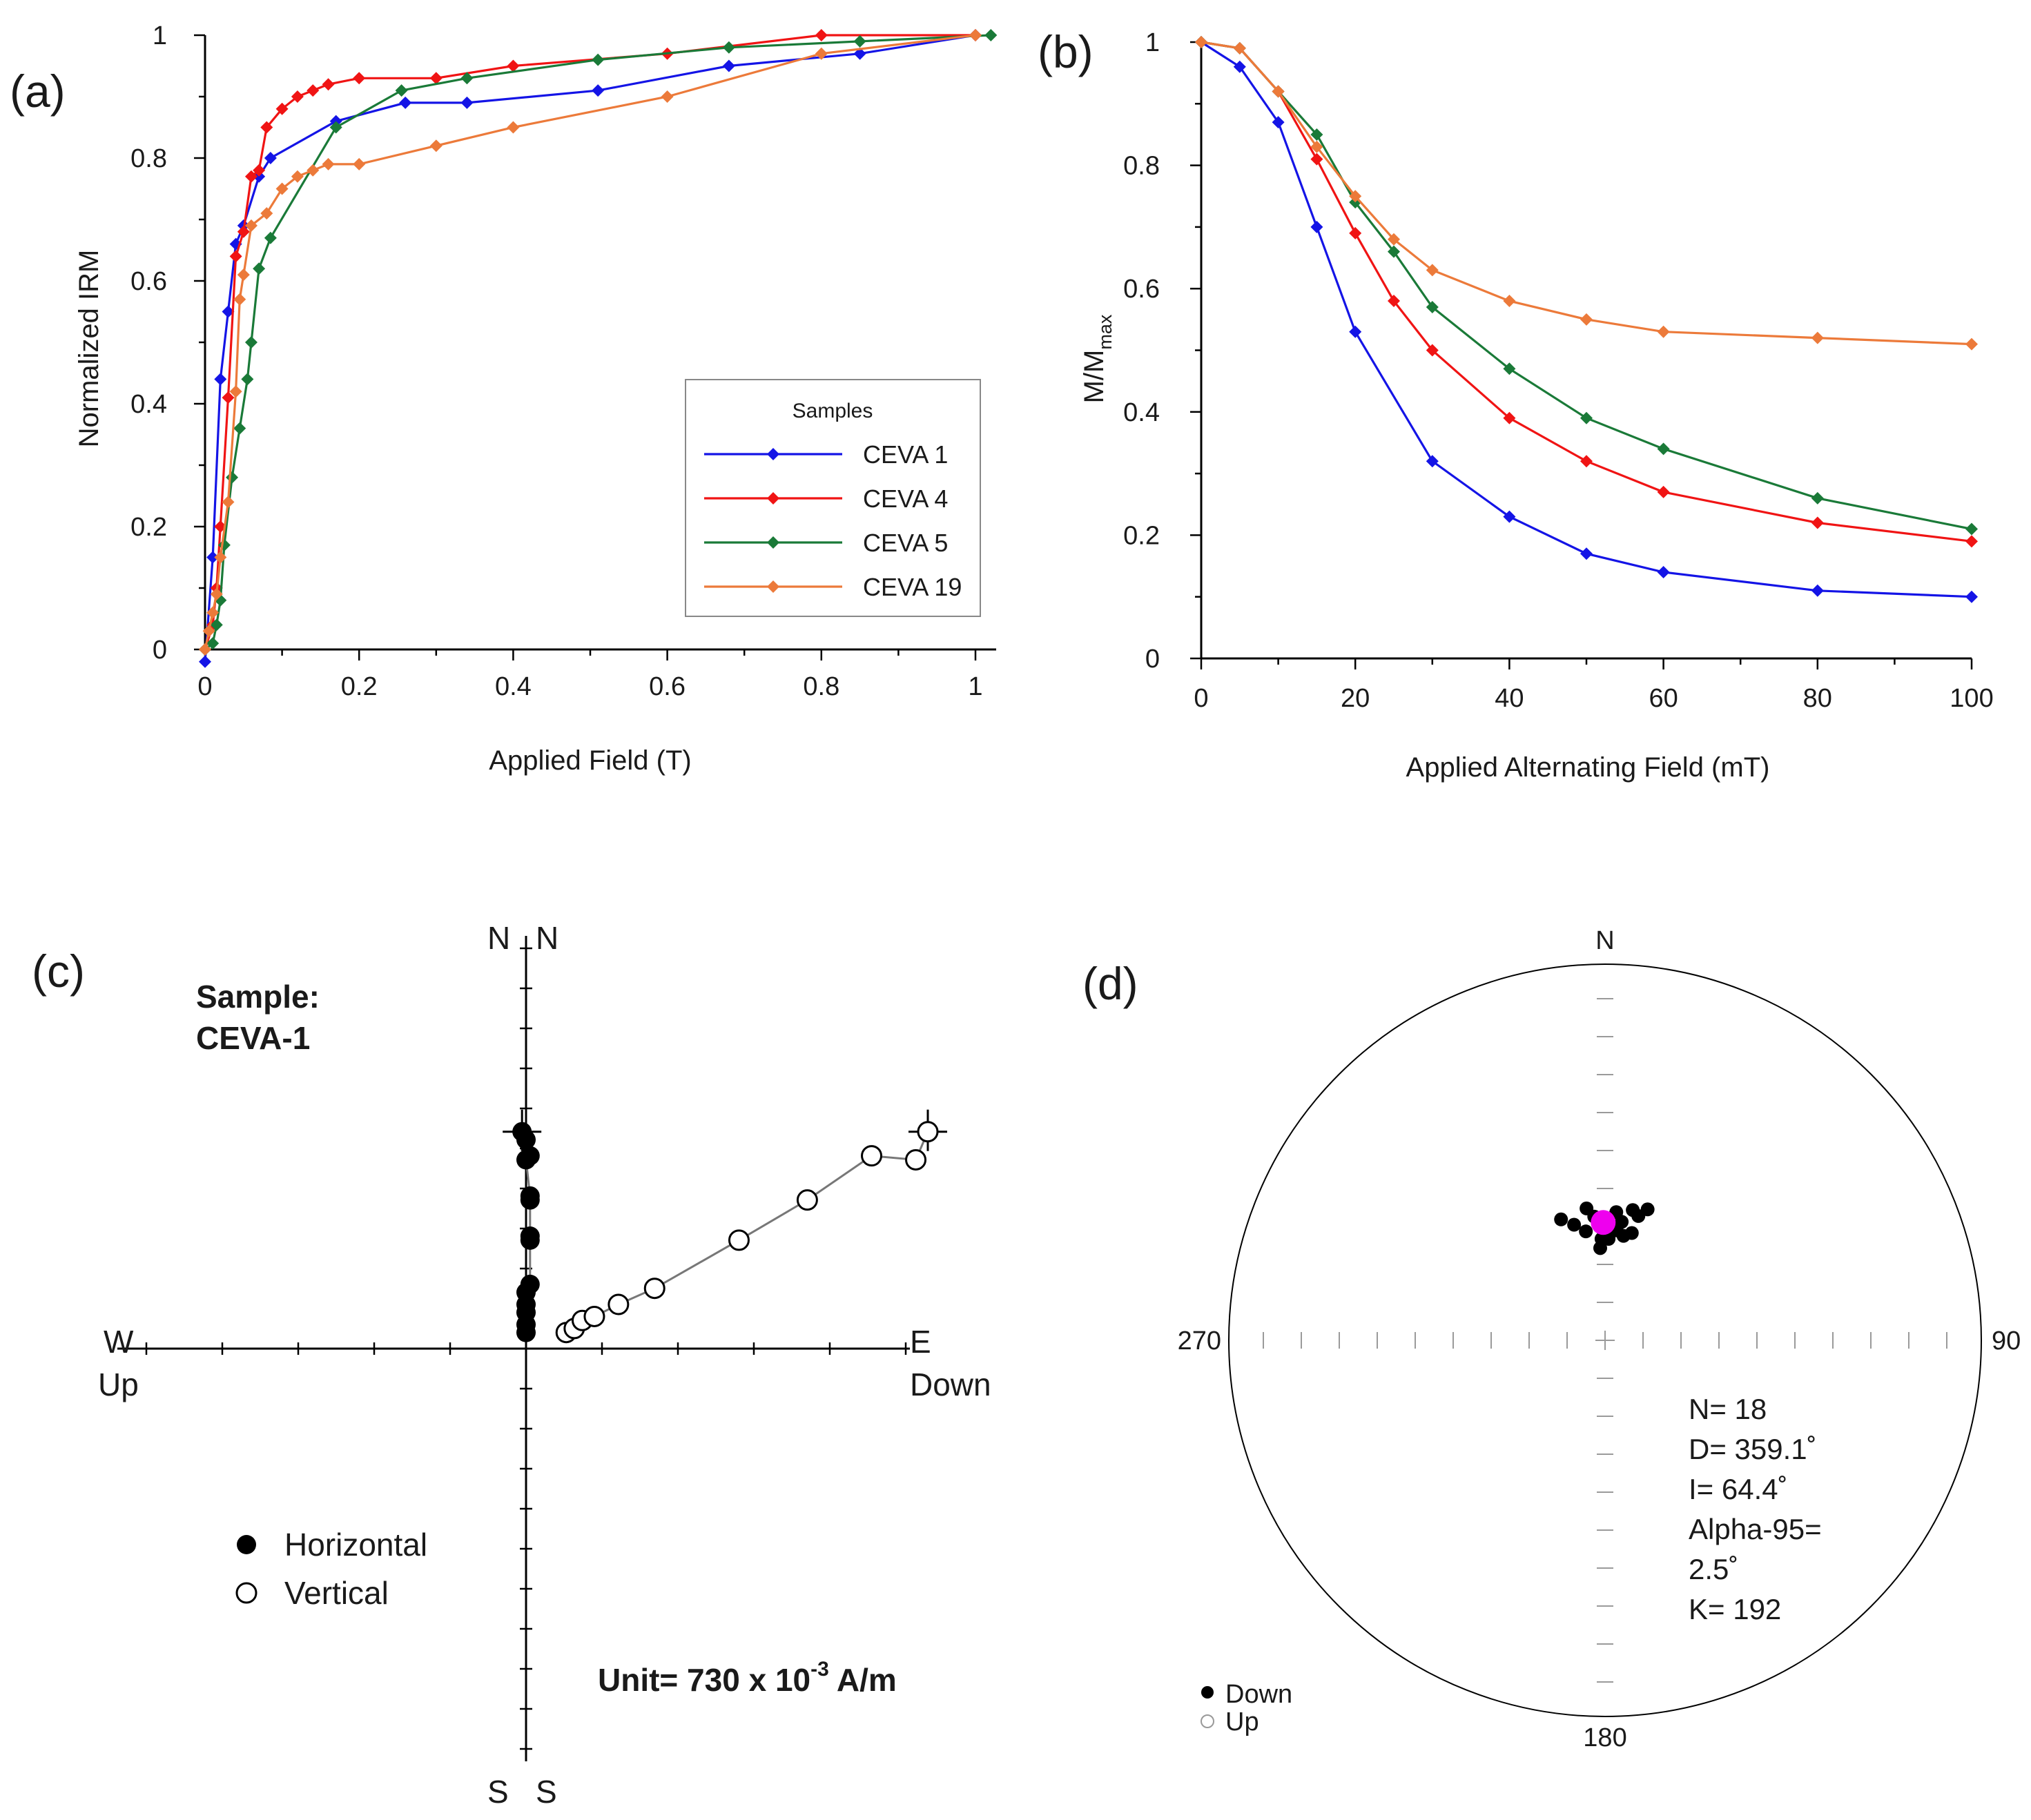 The image size is (2031, 1820). Describe the element at coordinates (1066, 51) in the screenshot. I see `panel-b-label: (b)` at that location.